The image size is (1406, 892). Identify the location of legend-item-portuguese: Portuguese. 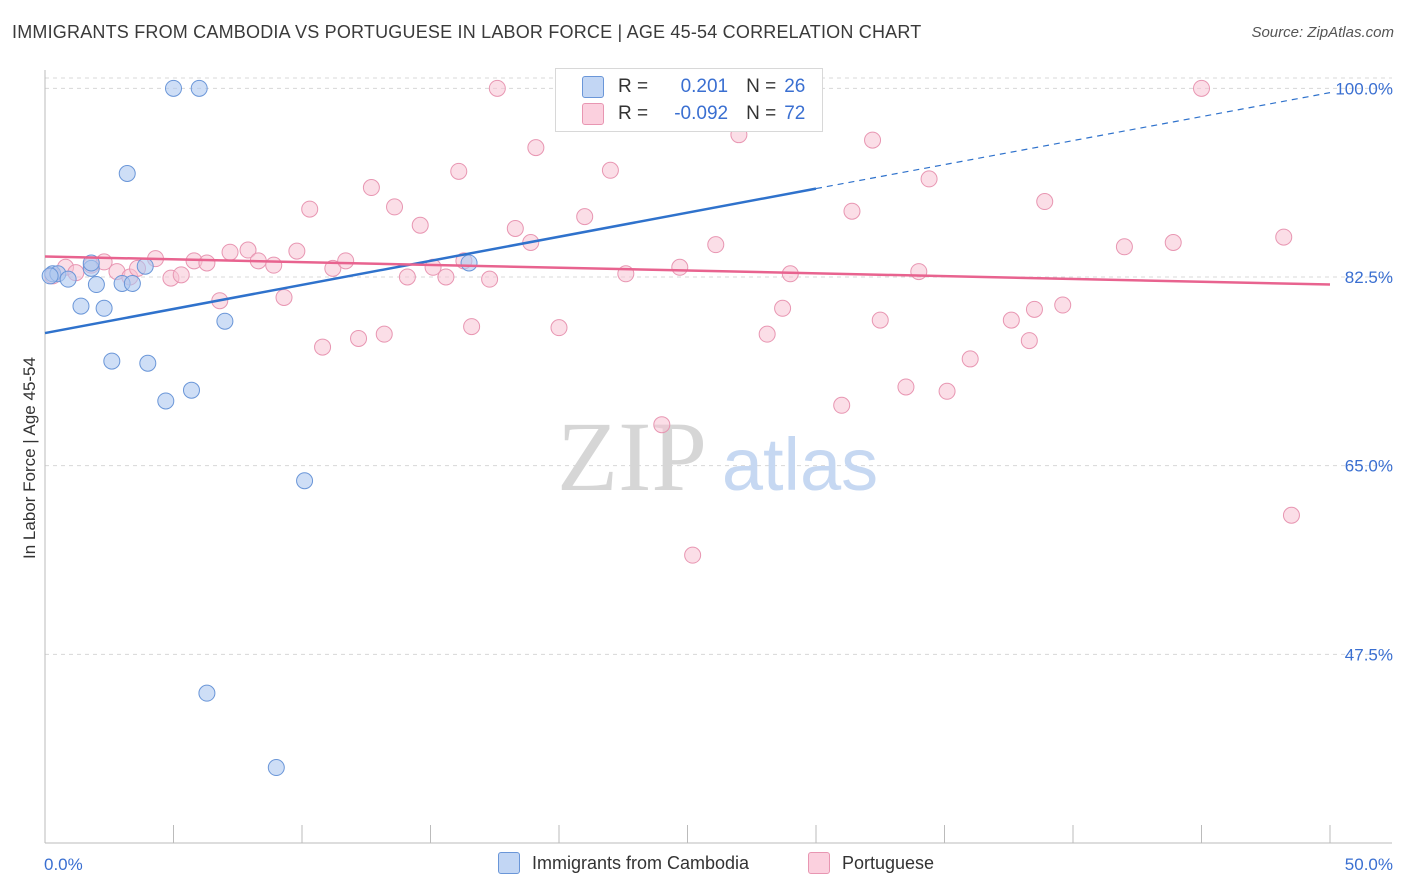
(871, 863).